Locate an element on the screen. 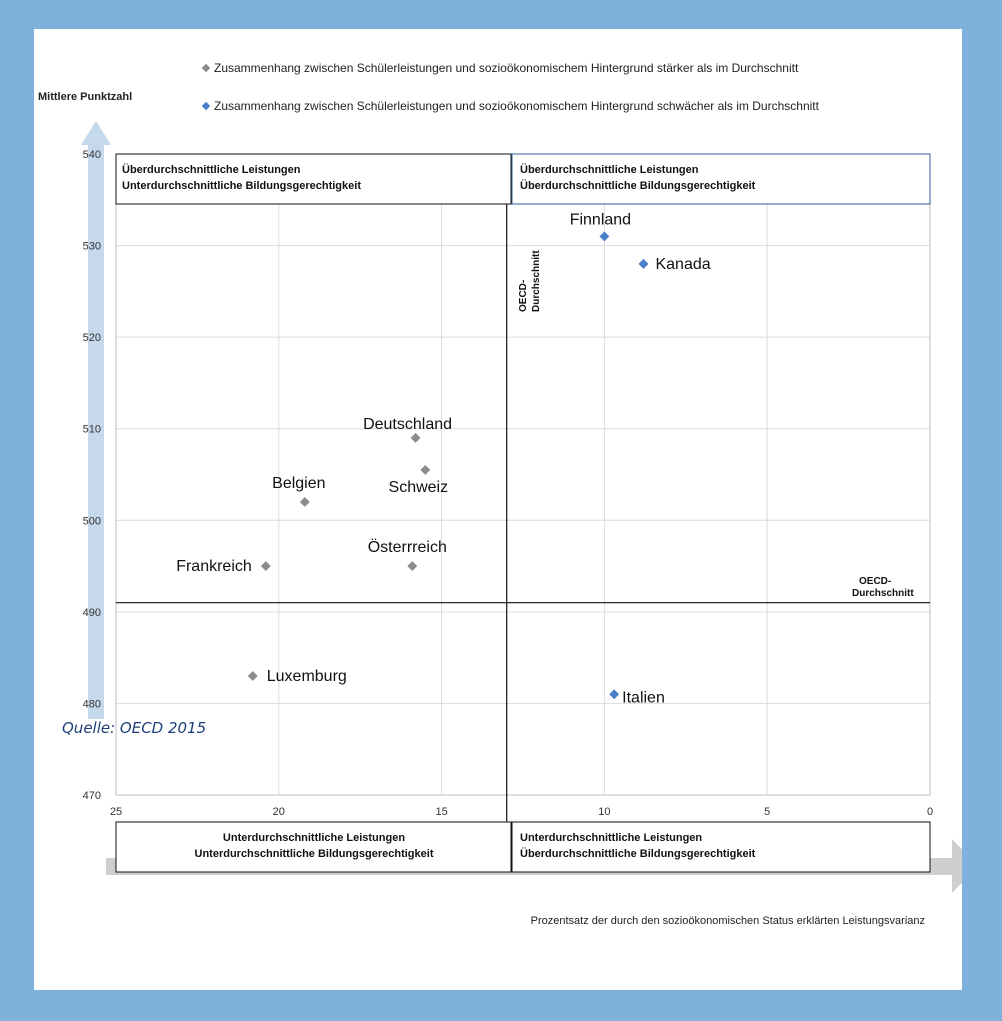 Image resolution: width=1002 pixels, height=1021 pixels. y-tick-label: 540 is located at coordinates (92, 155).